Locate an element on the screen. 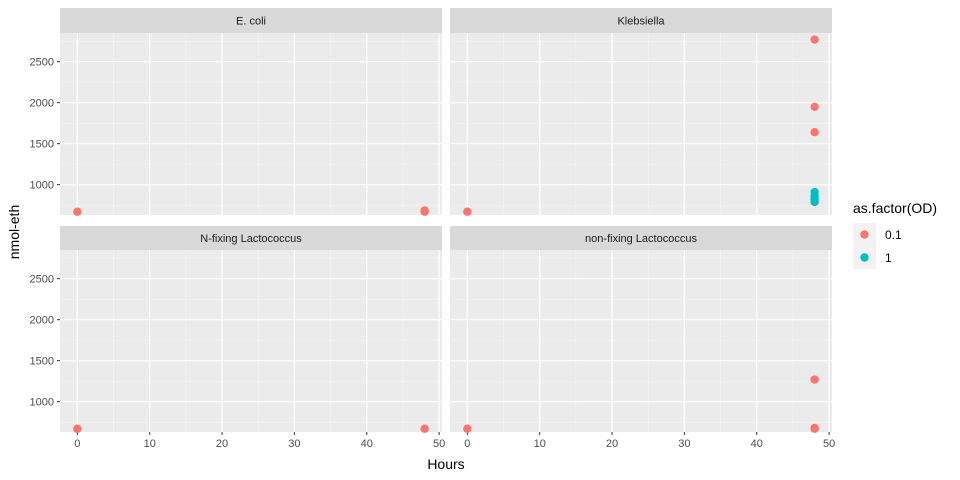 This screenshot has height=480, width=960. legend-title: as.factor(OD) is located at coordinates (895, 208).